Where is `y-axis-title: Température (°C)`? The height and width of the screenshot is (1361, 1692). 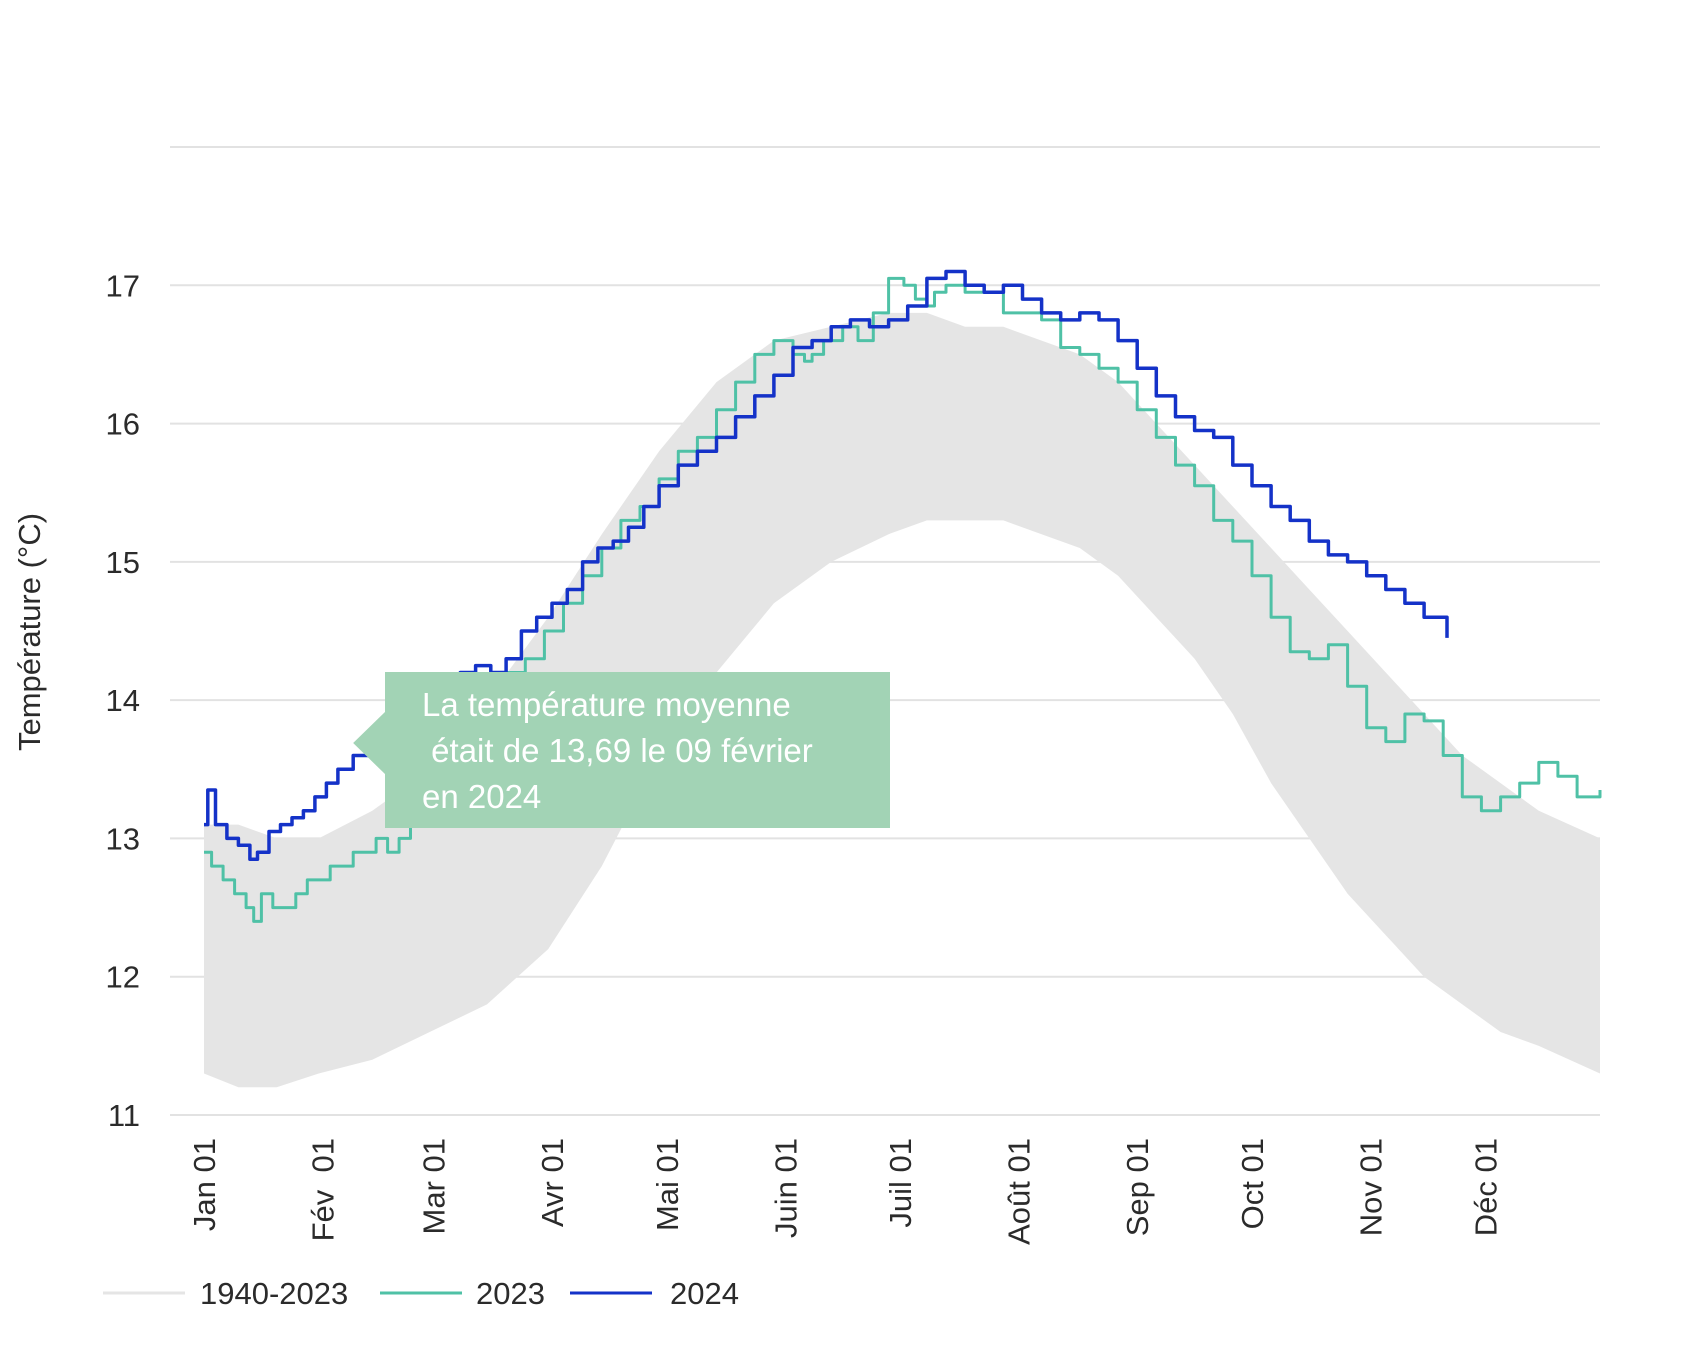 y-axis-title: Température (°C) is located at coordinates (29, 632).